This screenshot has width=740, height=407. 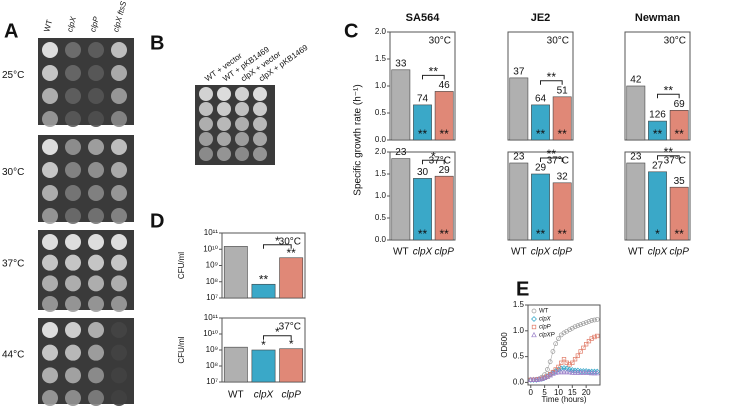 What do you see at coordinates (444, 252) in the screenshot?
I see `x-tick-label: clpP` at bounding box center [444, 252].